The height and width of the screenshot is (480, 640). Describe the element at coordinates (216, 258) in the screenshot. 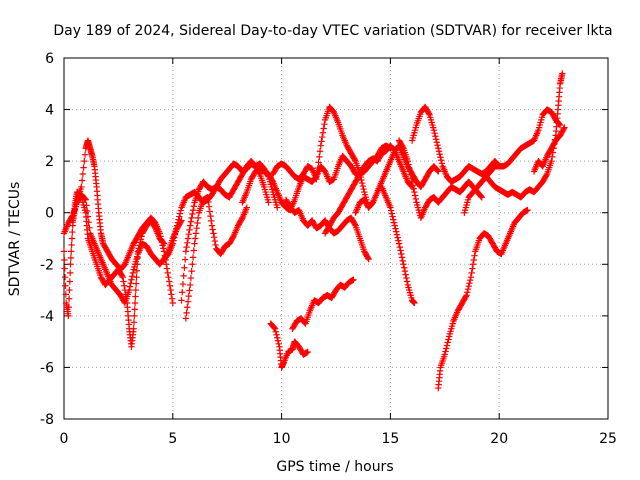

I see `series-sat-f` at that location.